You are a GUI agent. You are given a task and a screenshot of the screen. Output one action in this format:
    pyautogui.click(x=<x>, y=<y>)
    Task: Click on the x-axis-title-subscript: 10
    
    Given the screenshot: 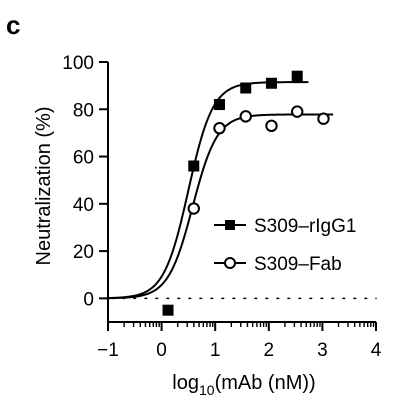 What is the action you would take?
    pyautogui.click(x=207, y=390)
    